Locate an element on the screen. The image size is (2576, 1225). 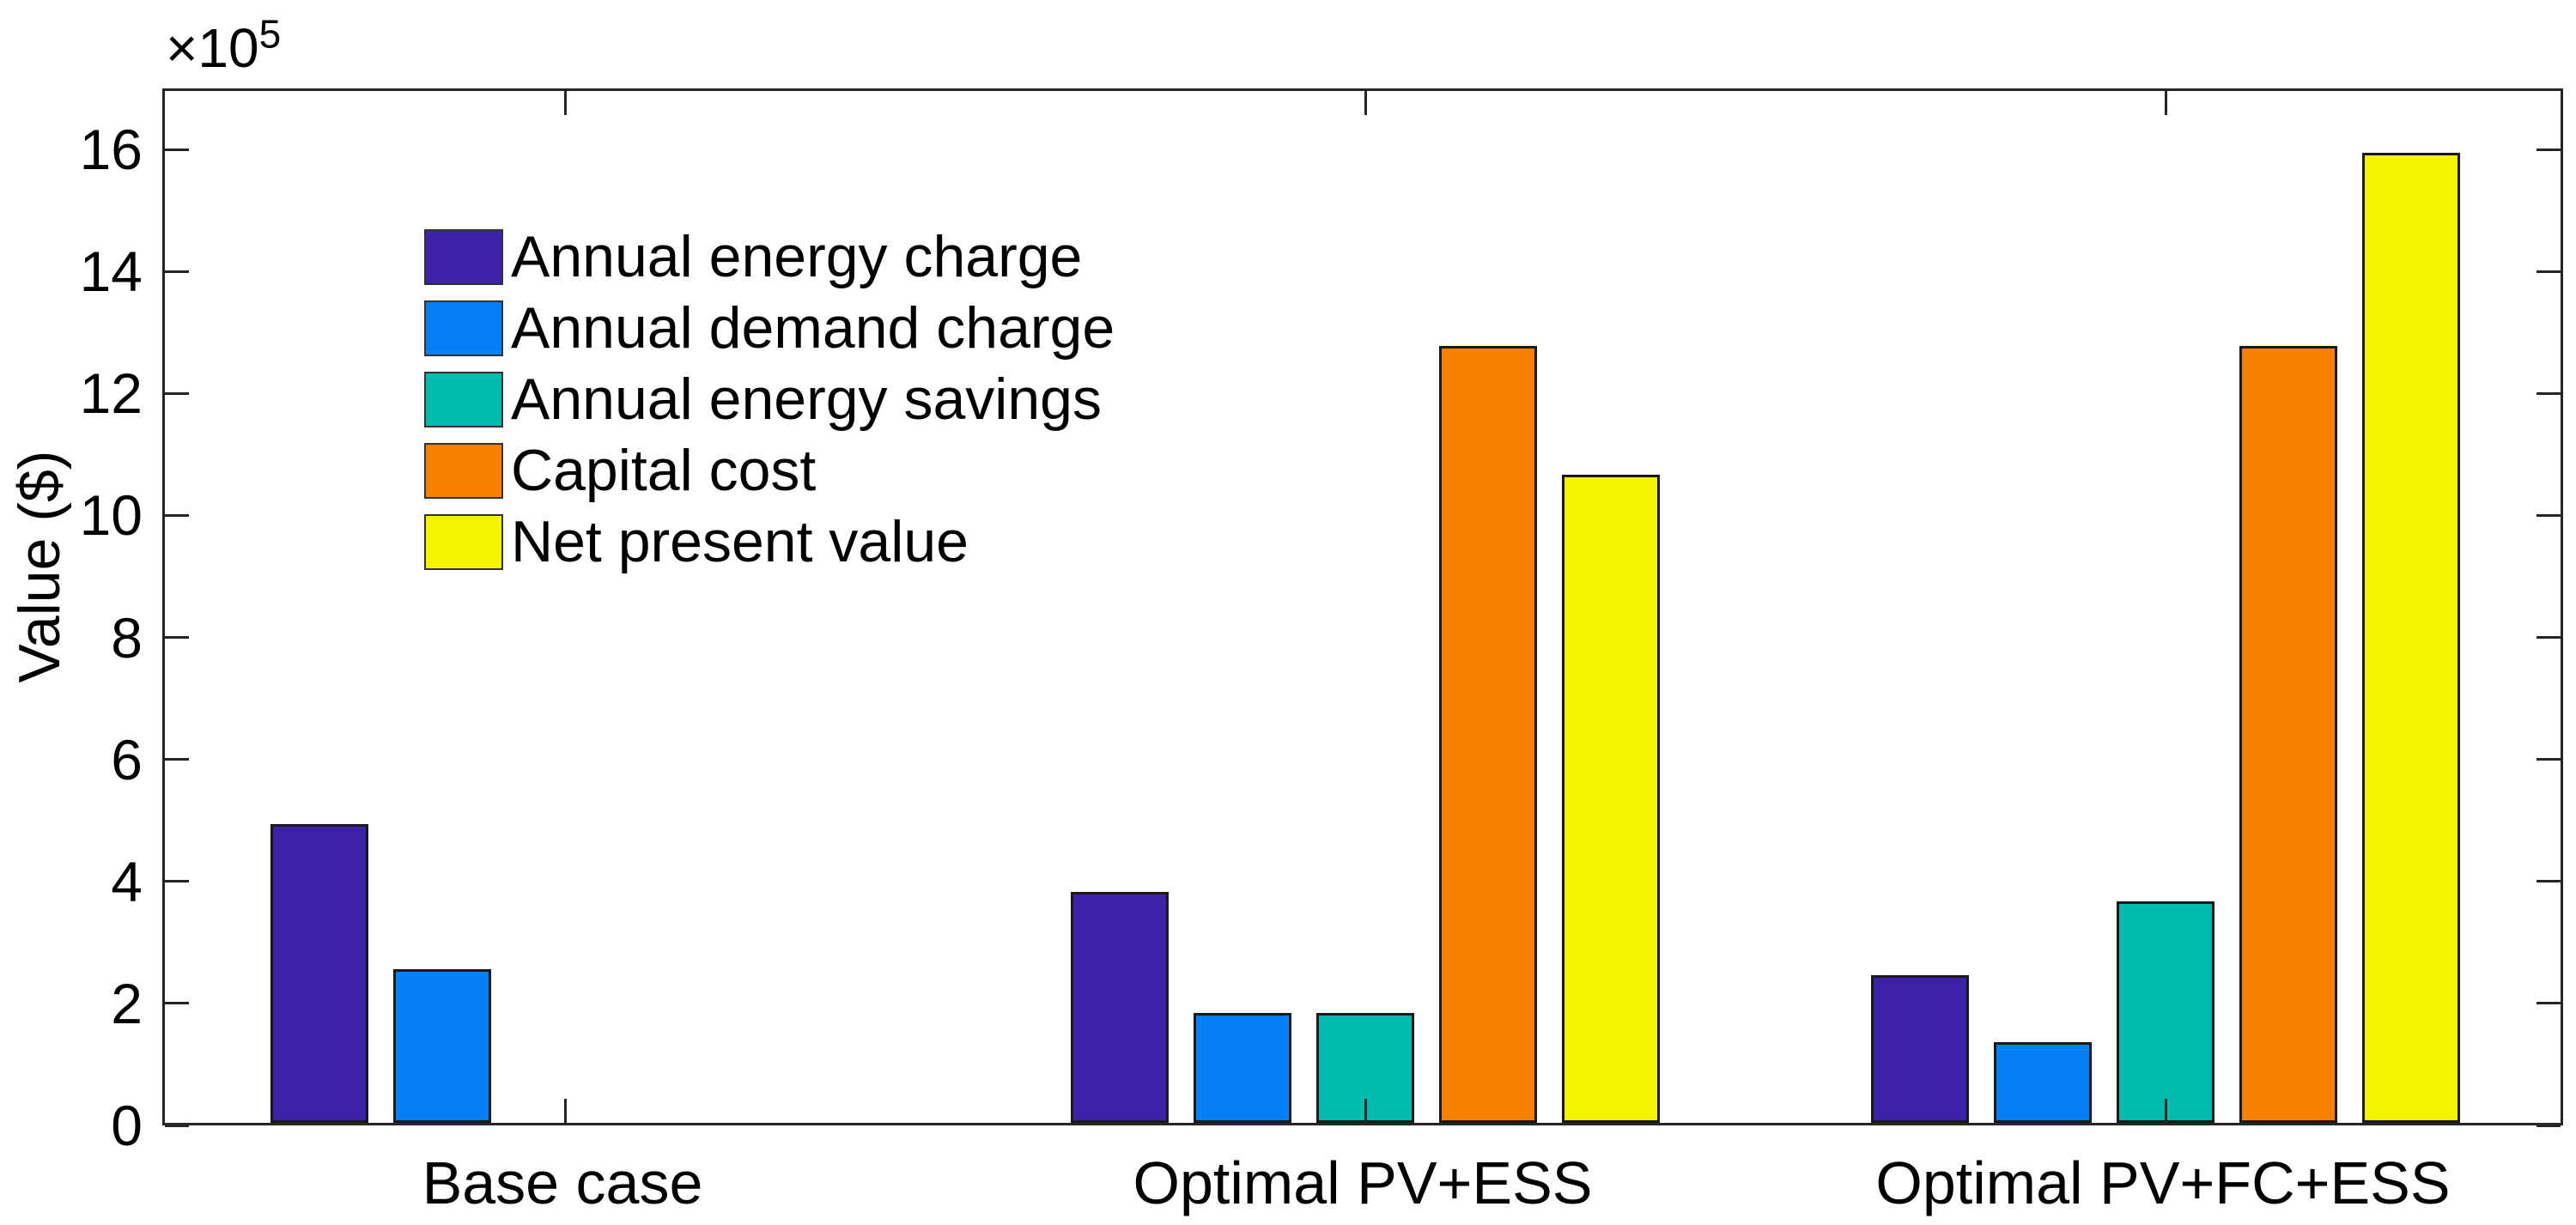
legend-item: Annual energy savings is located at coordinates (763, 399).